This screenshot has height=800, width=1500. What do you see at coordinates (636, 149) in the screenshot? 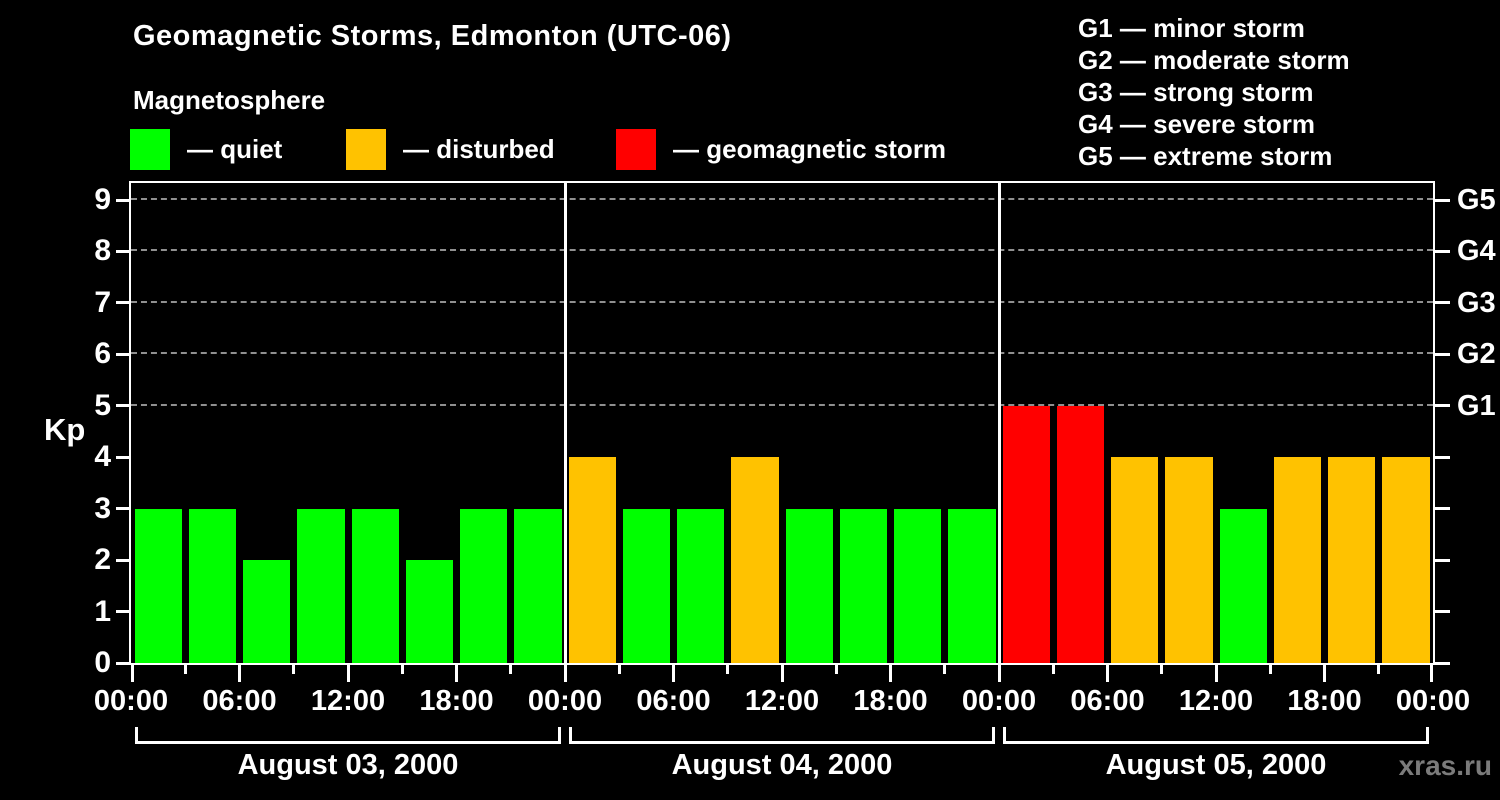
I see `storm-swatch-icon` at bounding box center [636, 149].